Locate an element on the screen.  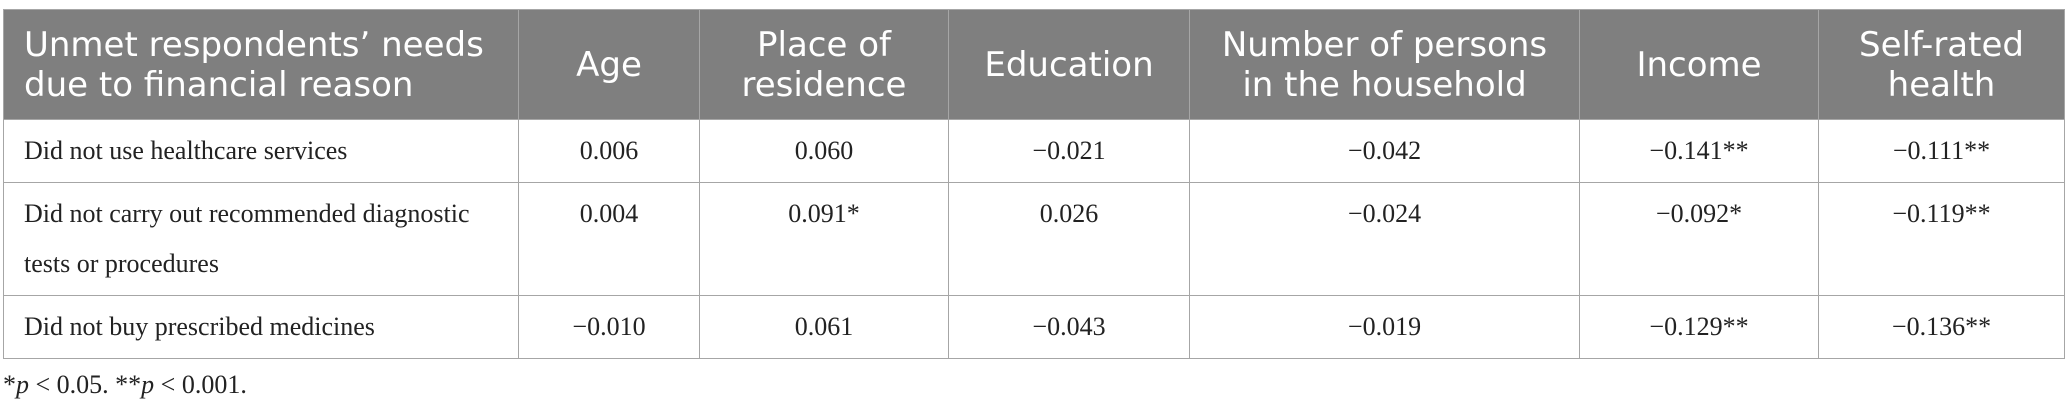
value-cell: 0.006 is located at coordinates (609, 151).